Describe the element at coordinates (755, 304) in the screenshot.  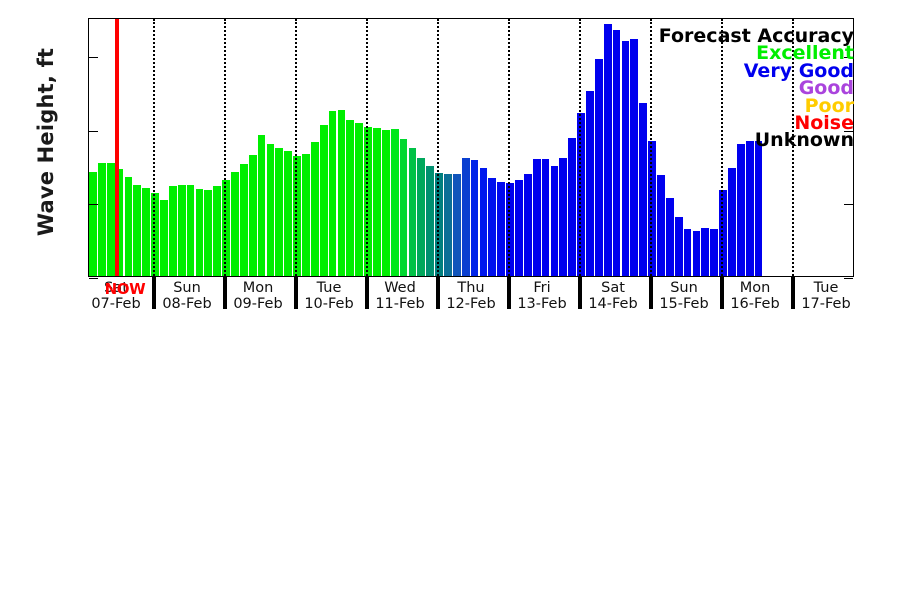
I see `day-date: 16-Feb` at that location.